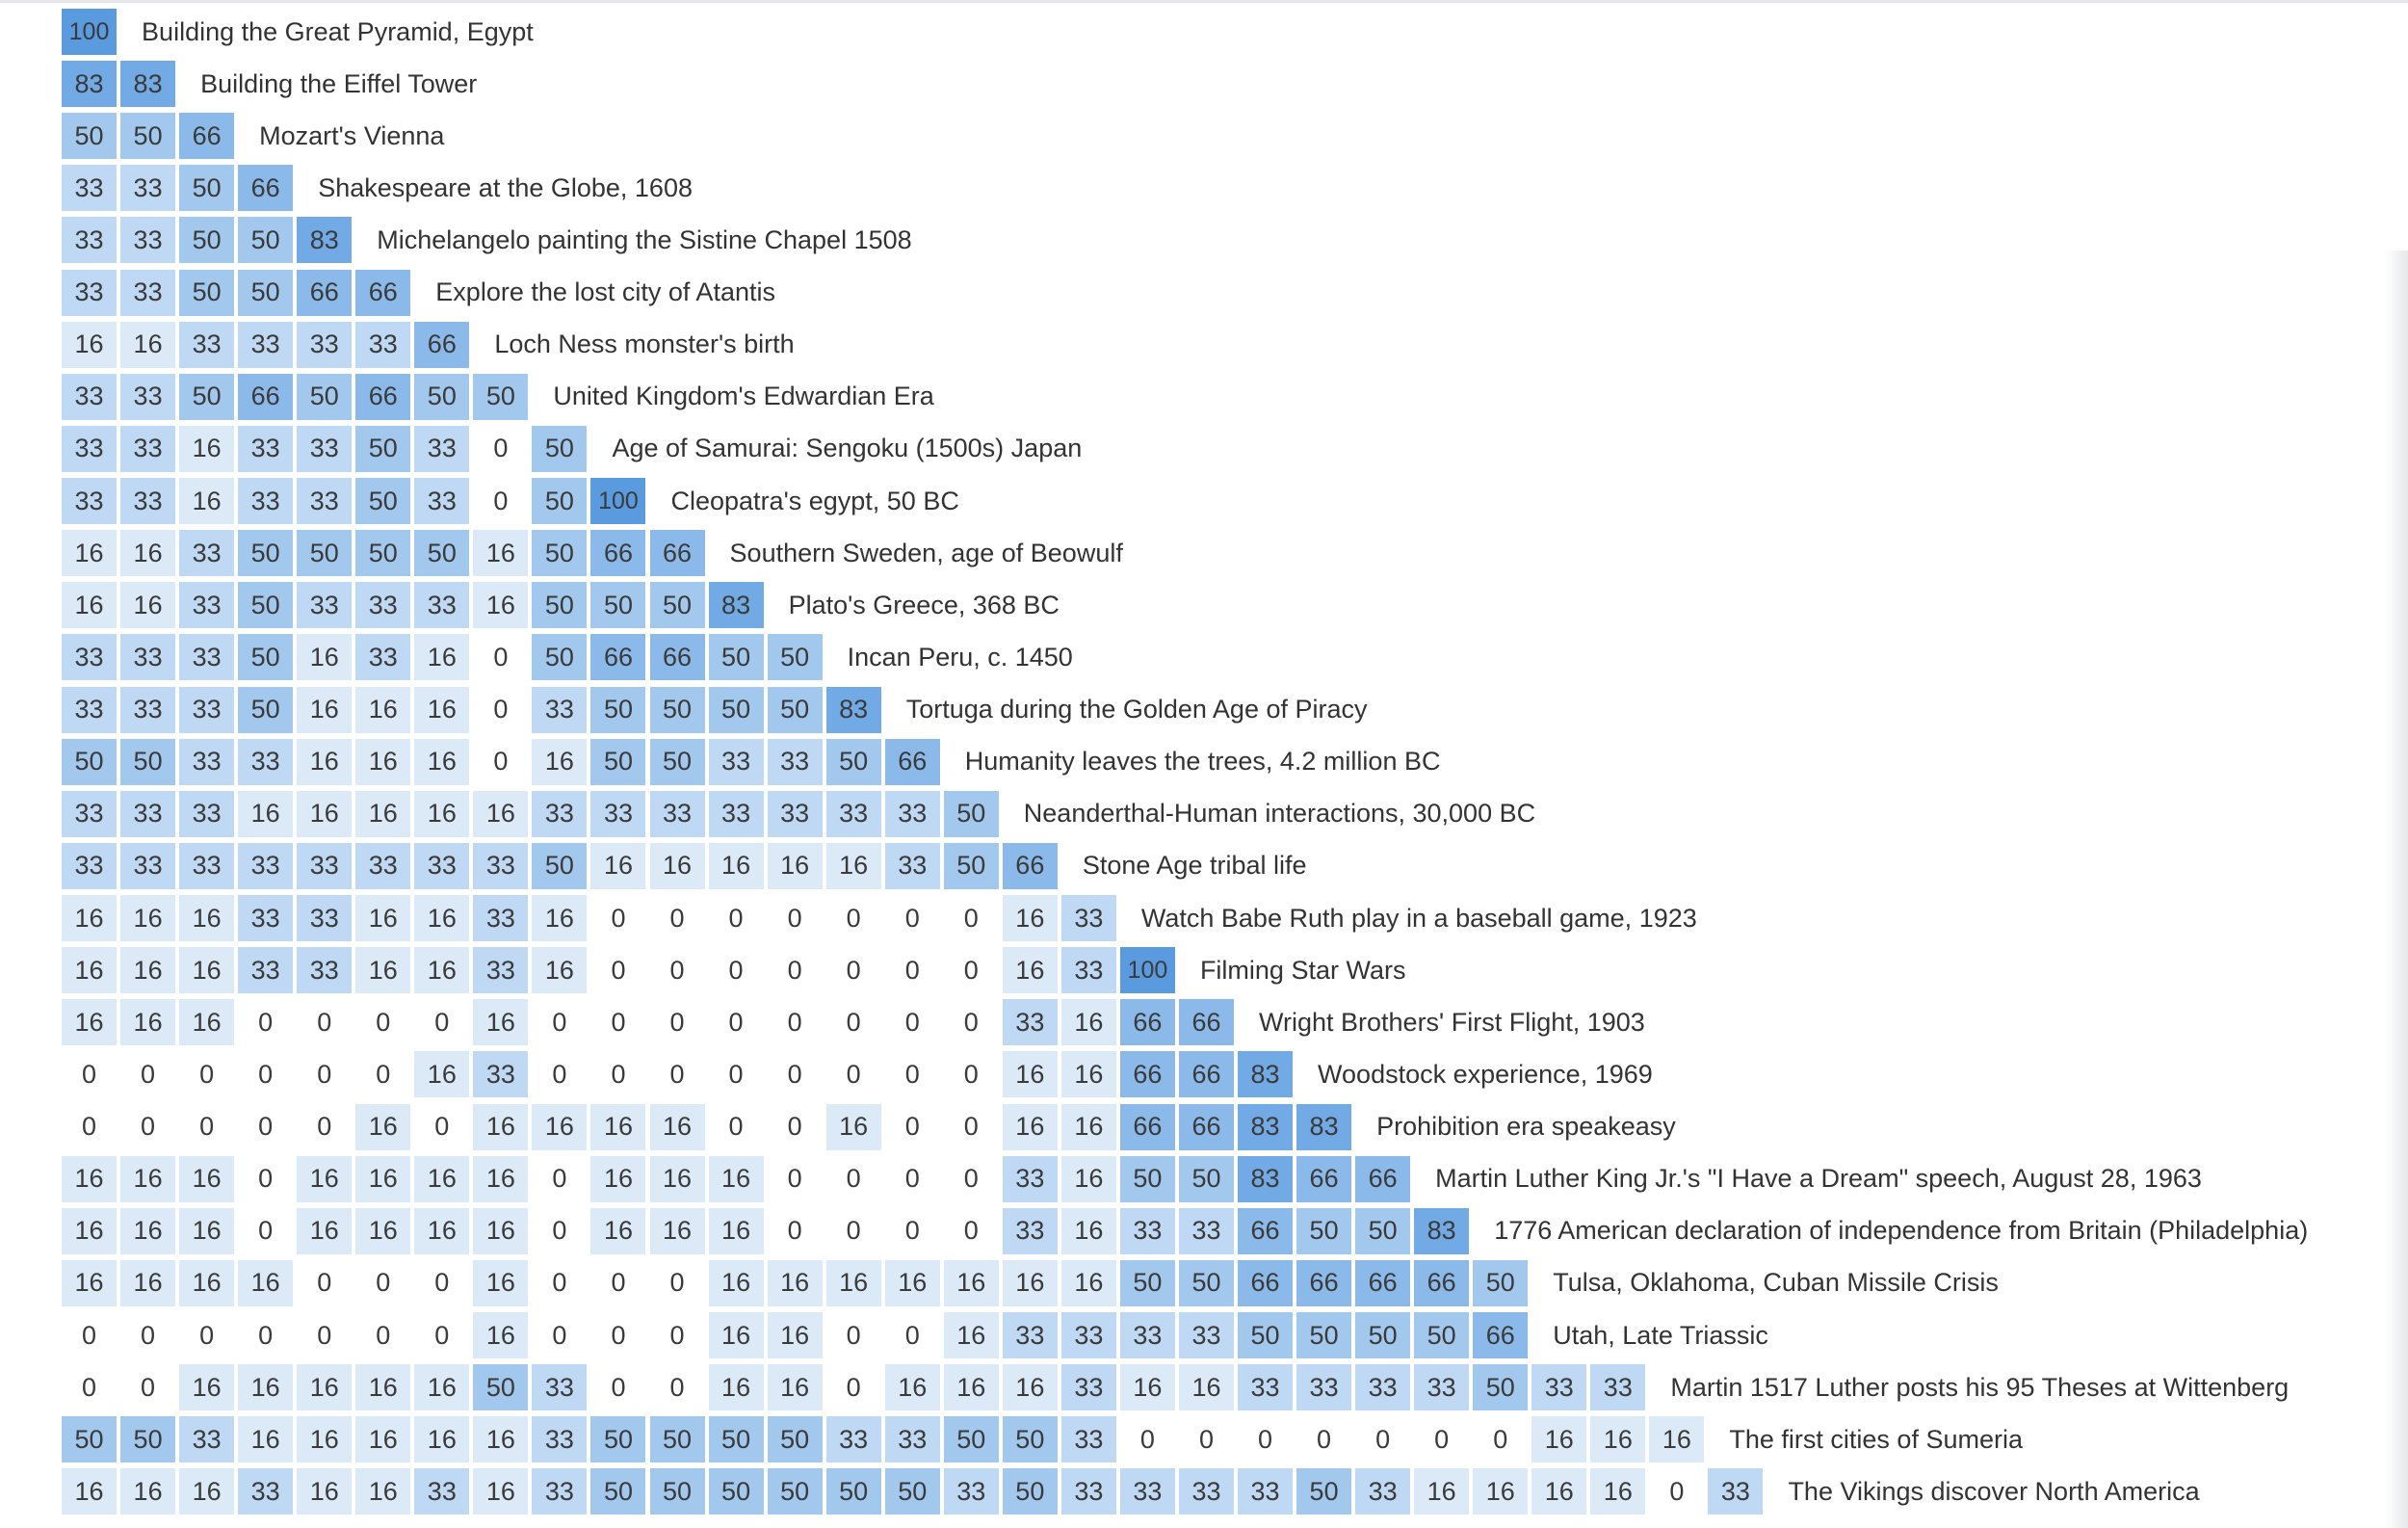 The image size is (2408, 1528). I want to click on row-label: Mozart's Vienna, so click(352, 135).